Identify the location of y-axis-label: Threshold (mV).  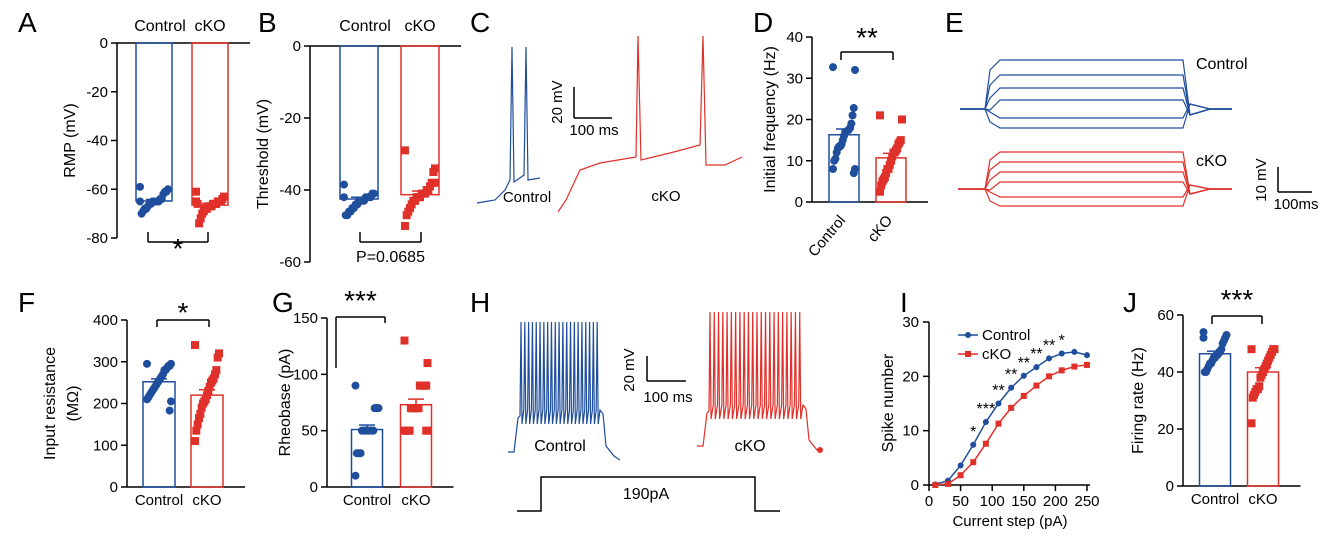
(263, 154).